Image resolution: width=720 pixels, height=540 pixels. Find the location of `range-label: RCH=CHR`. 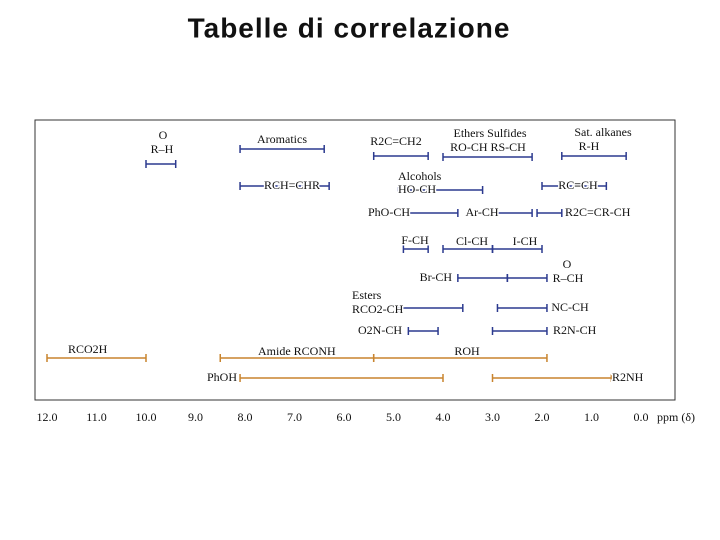

range-label: RCH=CHR is located at coordinates (292, 185).